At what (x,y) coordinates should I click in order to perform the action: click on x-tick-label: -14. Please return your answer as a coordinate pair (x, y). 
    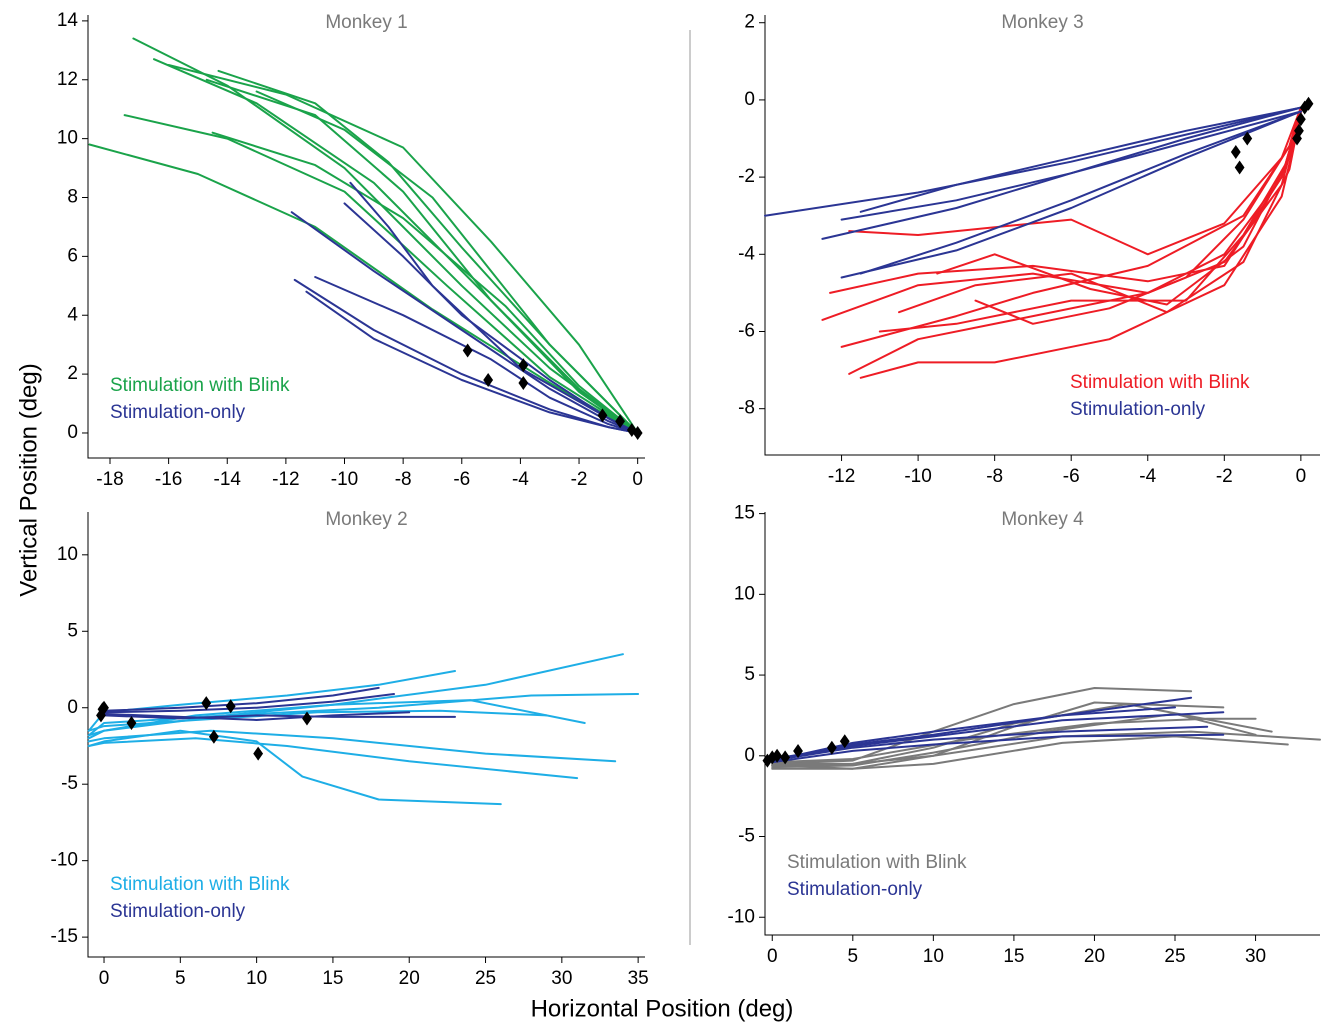
    Looking at the image, I should click on (228, 479).